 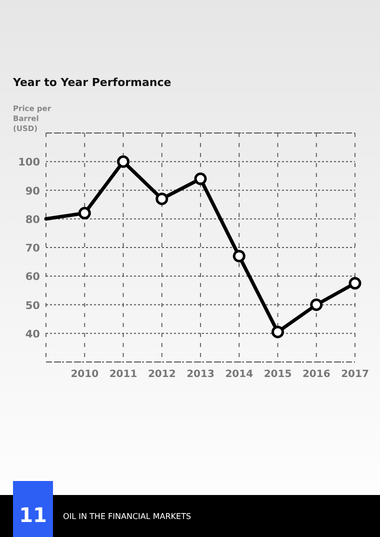 I want to click on y-tick-label: 40, so click(x=32, y=334).